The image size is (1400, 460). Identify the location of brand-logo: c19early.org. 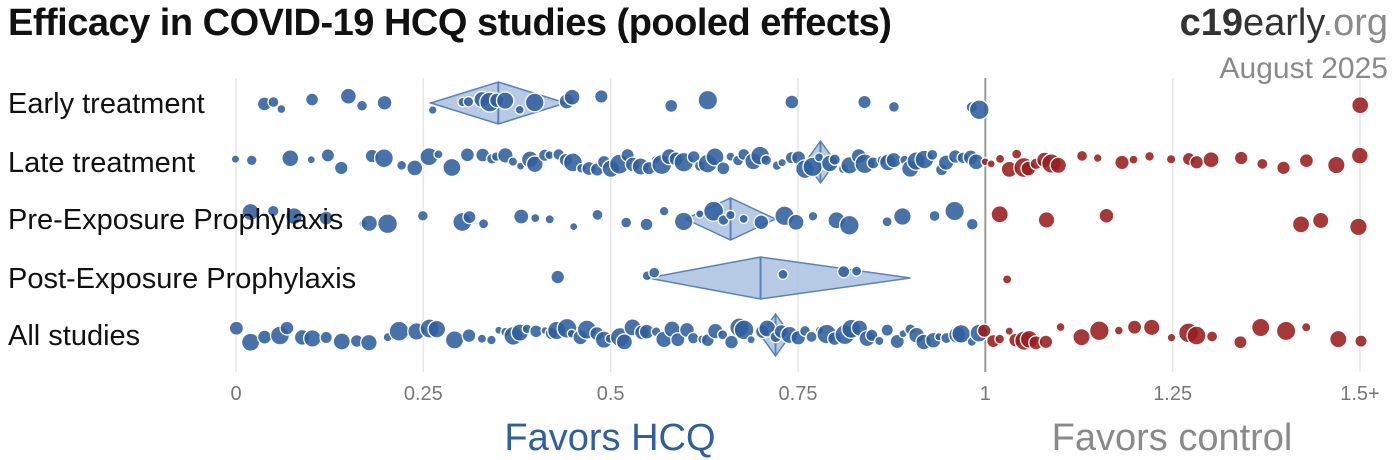
(1284, 23).